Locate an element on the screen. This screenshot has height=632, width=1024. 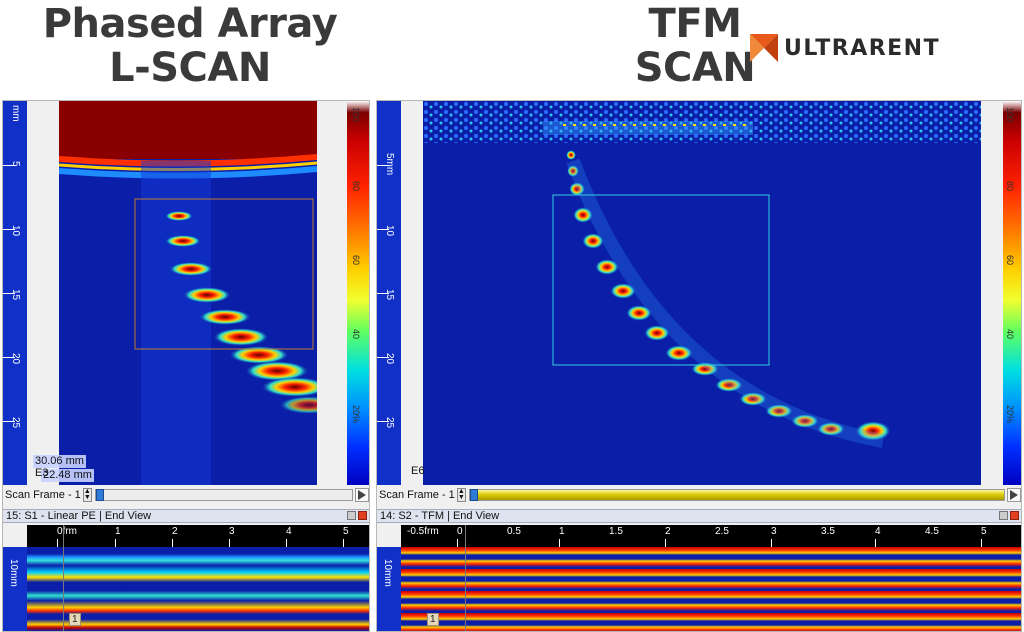
ruler-label: 5 is located at coordinates (15, 164).